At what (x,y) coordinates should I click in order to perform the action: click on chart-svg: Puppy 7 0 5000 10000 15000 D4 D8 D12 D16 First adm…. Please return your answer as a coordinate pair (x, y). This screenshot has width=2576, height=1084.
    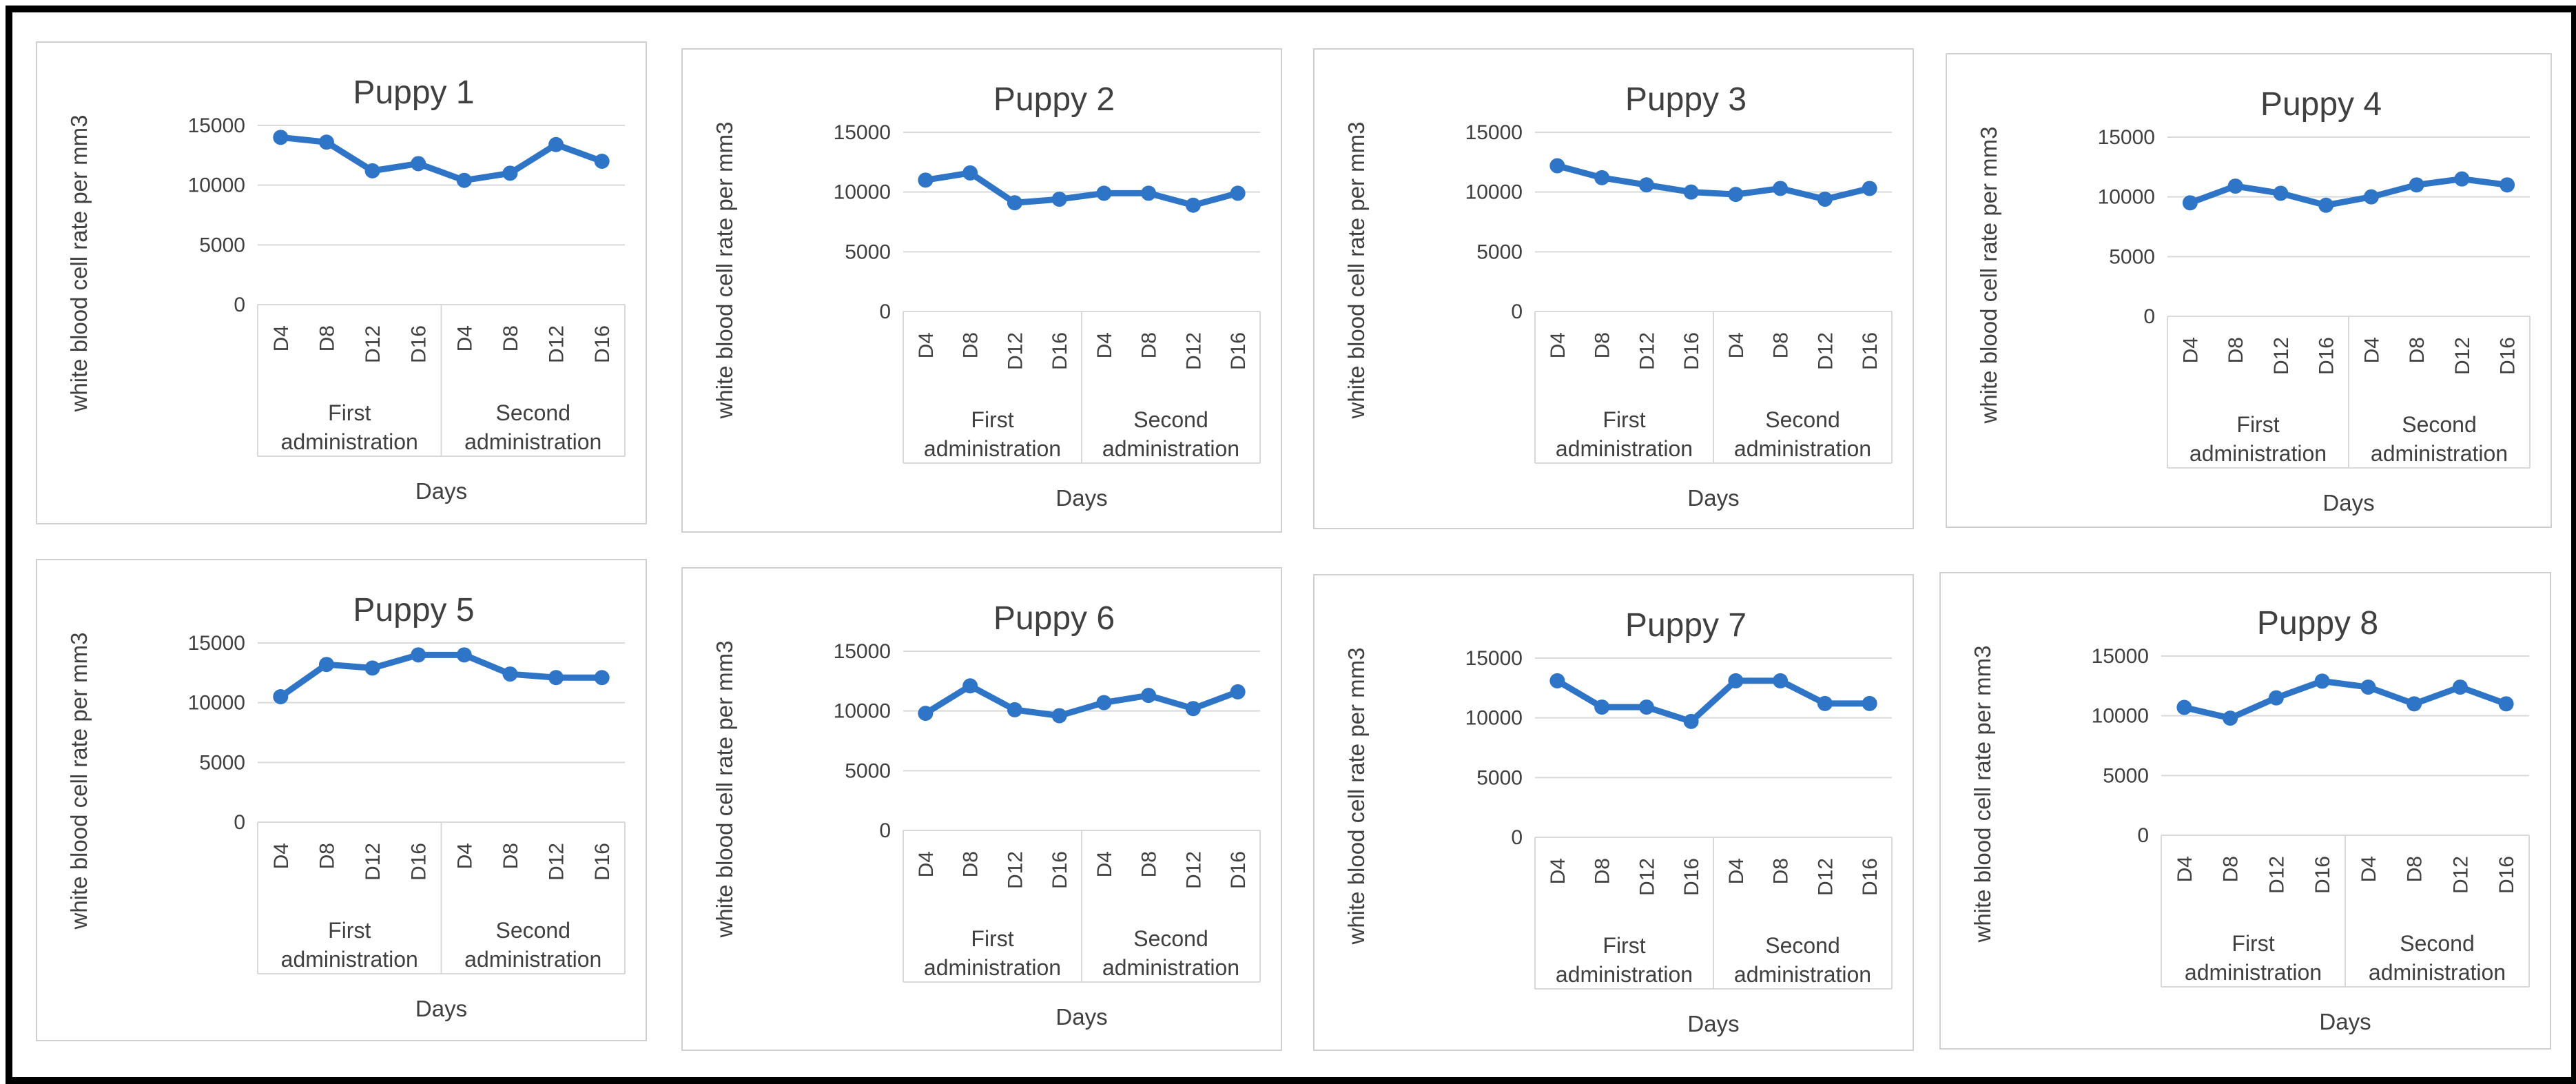
    Looking at the image, I should click on (1618, 821).